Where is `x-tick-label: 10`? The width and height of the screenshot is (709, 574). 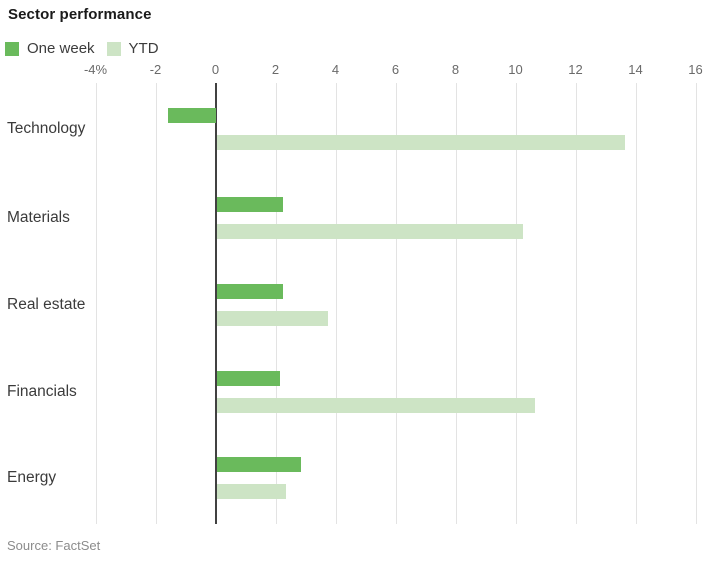
x-tick-label: 10 is located at coordinates (515, 69).